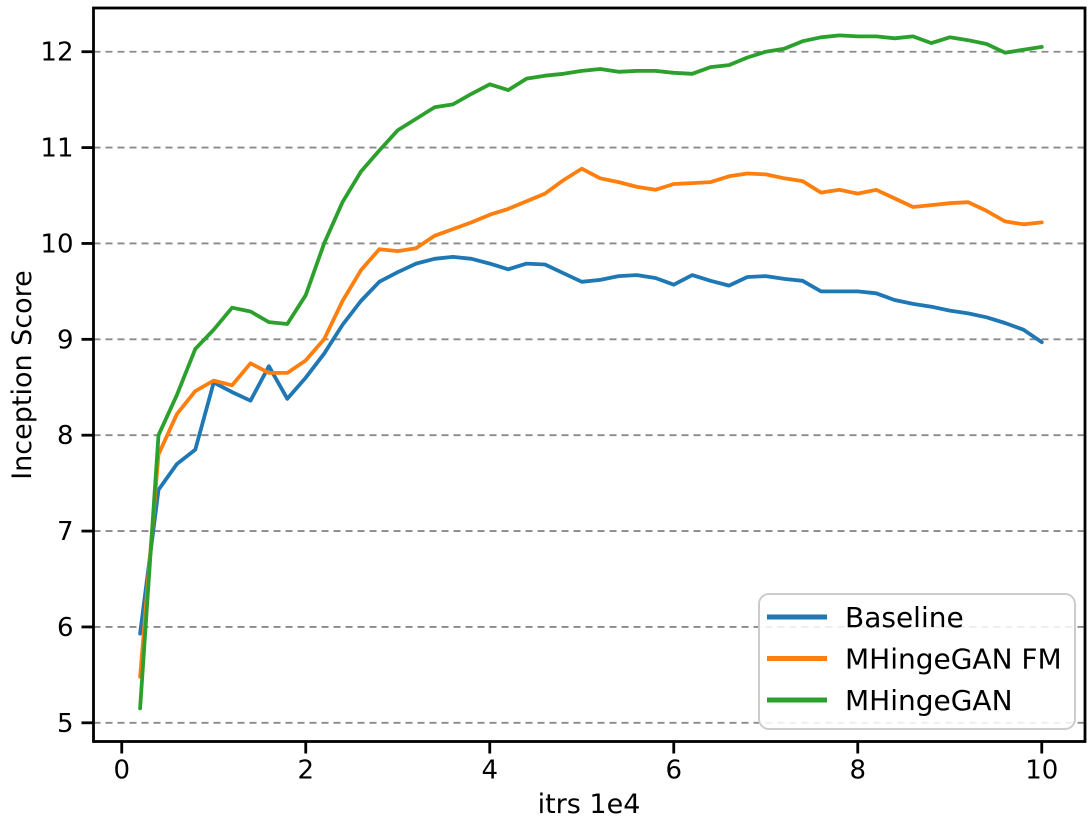 Image resolution: width=1089 pixels, height=826 pixels. What do you see at coordinates (65, 436) in the screenshot?
I see `y-tick-label: 8` at bounding box center [65, 436].